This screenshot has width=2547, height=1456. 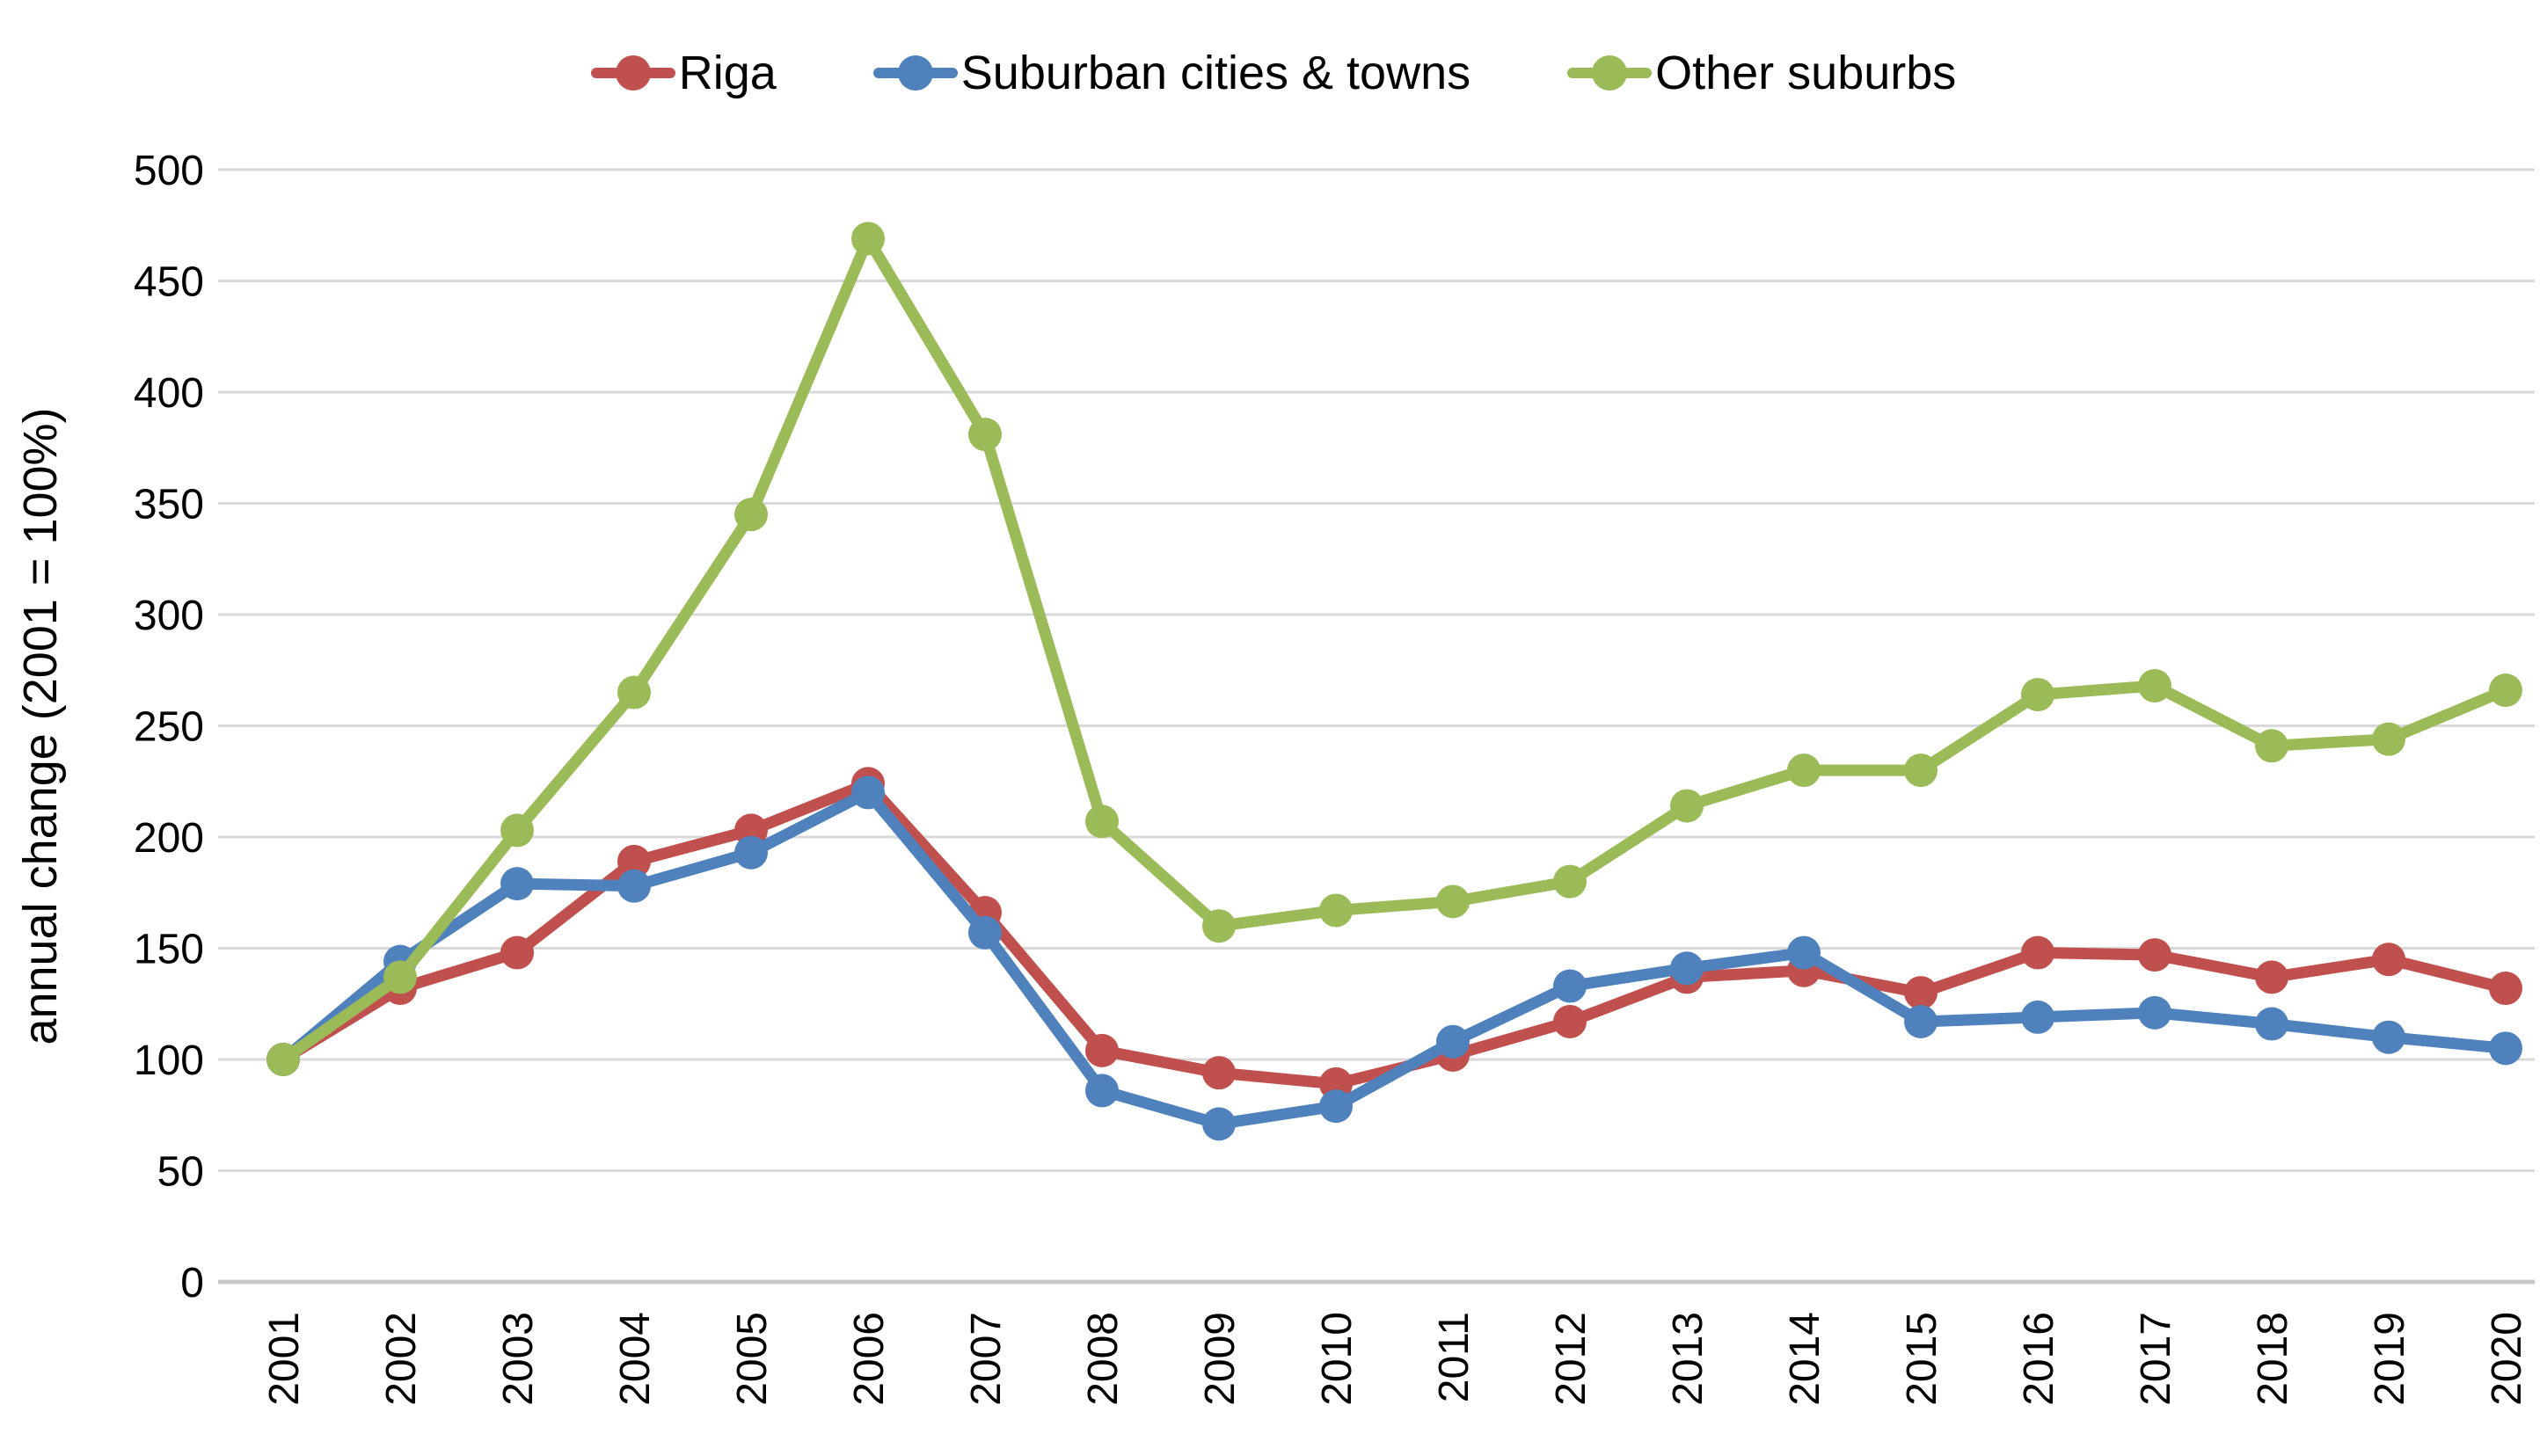 I want to click on x-tick-label: 2001, so click(x=284, y=1359).